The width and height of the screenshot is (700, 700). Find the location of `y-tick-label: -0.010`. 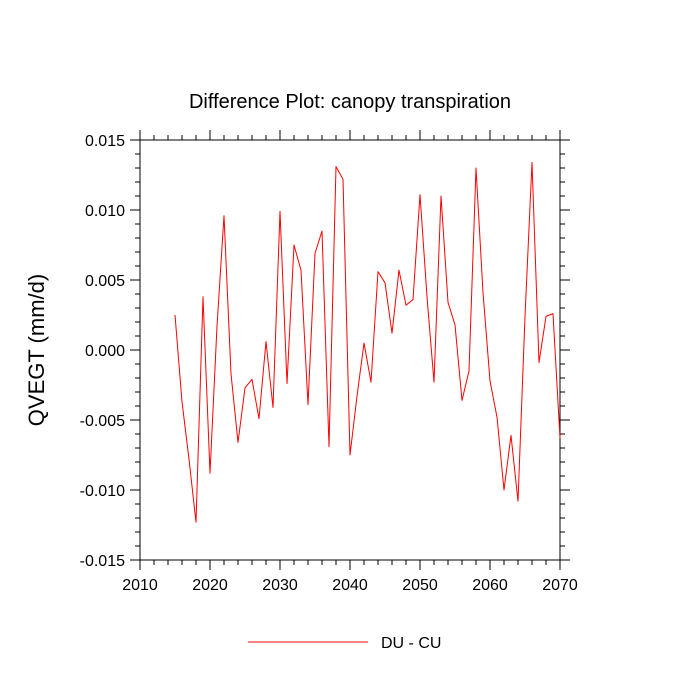

y-tick-label: -0.010 is located at coordinates (102, 491).